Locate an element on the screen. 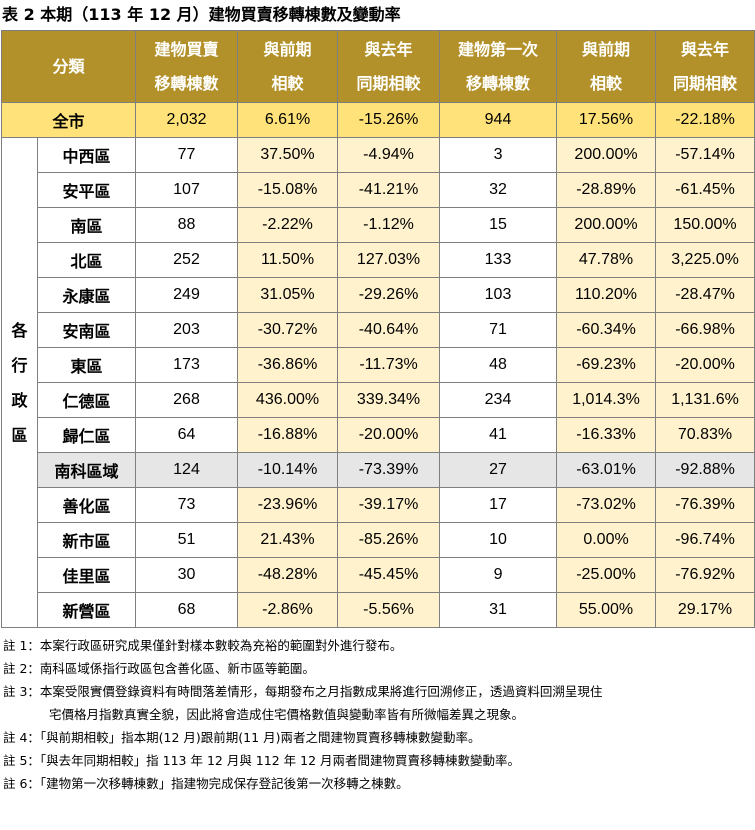 The height and width of the screenshot is (830, 755). cell-first-mom: 55.00% is located at coordinates (606, 610).